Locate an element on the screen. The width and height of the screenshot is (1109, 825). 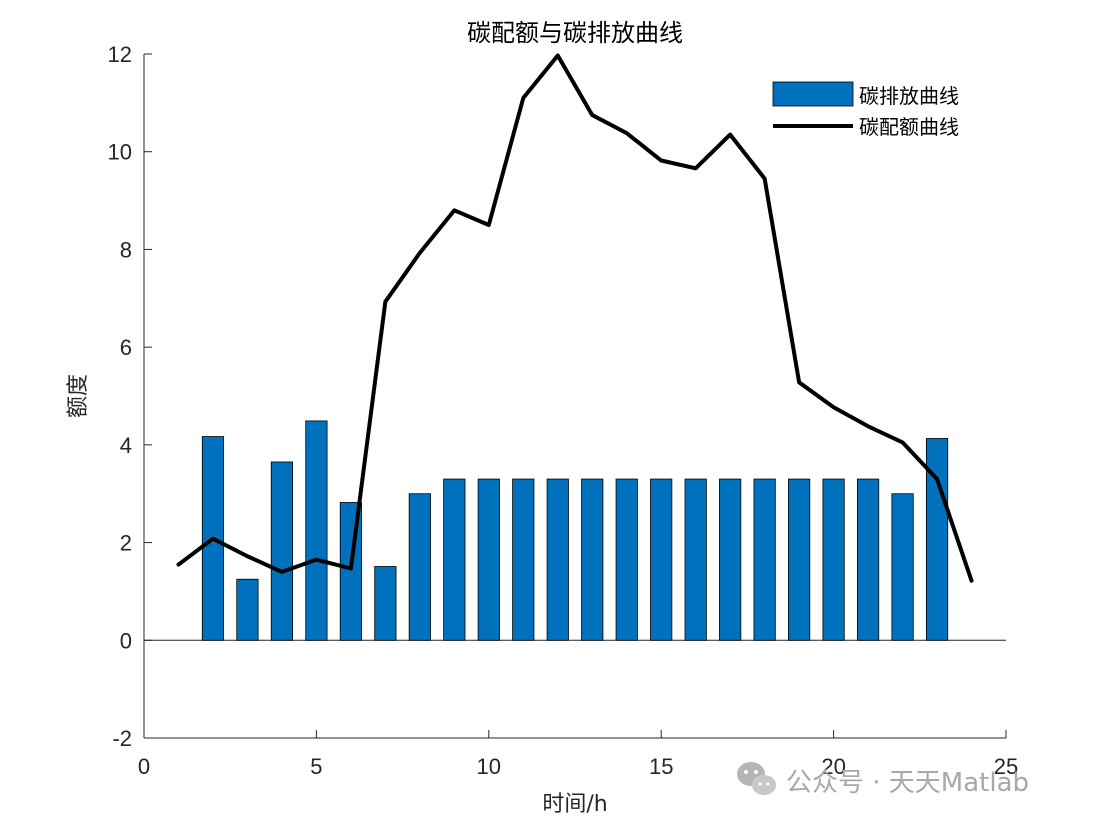
x-axis-label: 时间/h is located at coordinates (574, 804).